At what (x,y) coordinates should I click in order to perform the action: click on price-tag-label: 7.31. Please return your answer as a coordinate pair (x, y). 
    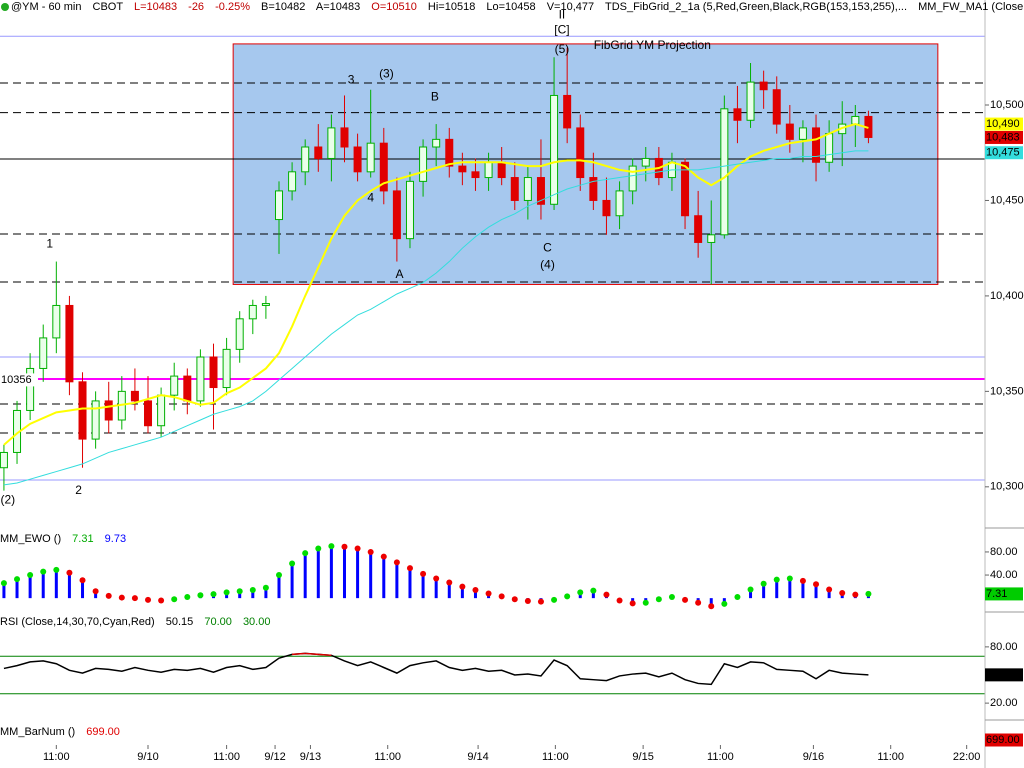
    Looking at the image, I should click on (996, 594).